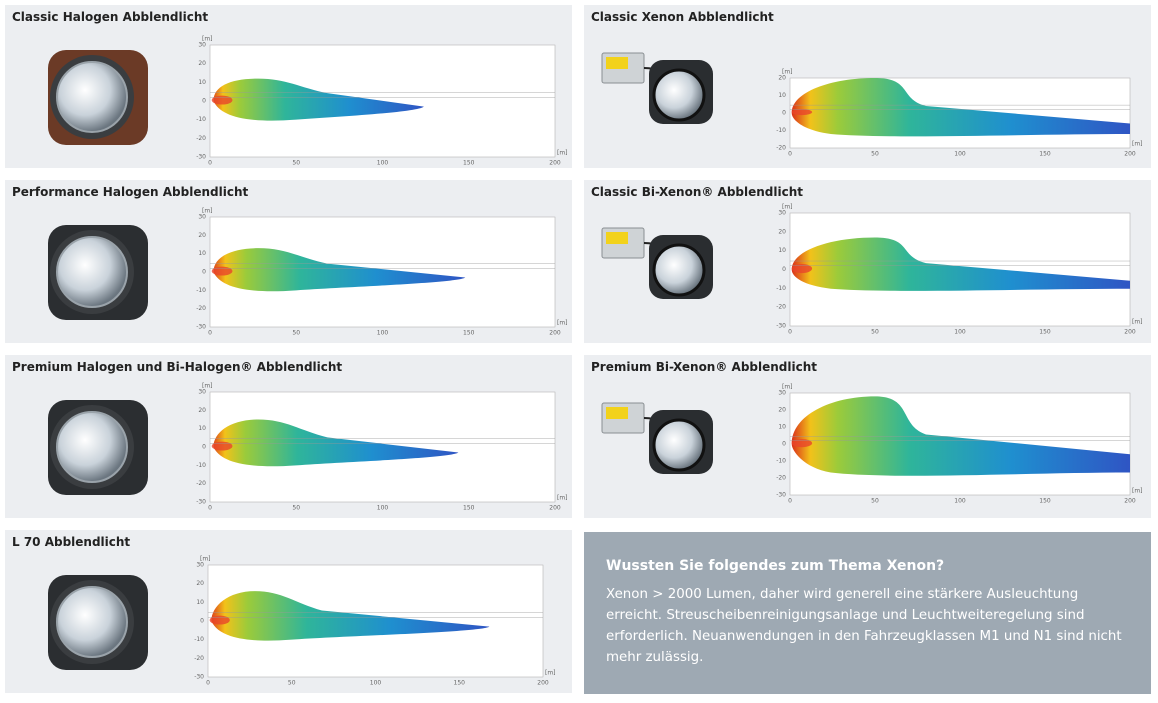 This screenshot has width=1158, height=703. I want to click on panel-title: L 70 Abblendlicht, so click(71, 542).